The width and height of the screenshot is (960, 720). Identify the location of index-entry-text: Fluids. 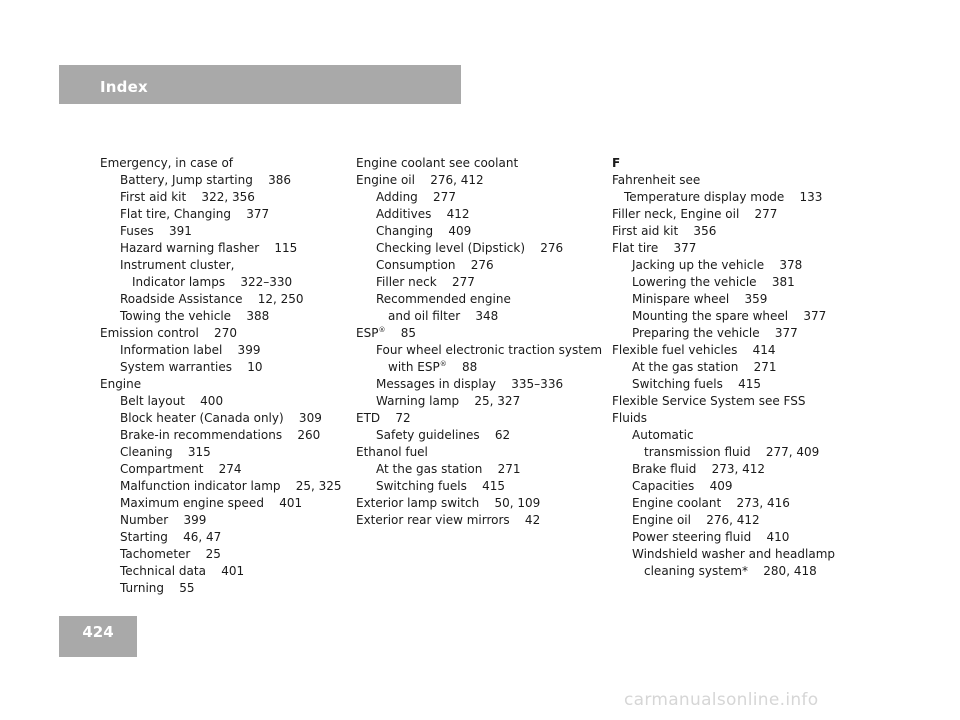
(630, 418).